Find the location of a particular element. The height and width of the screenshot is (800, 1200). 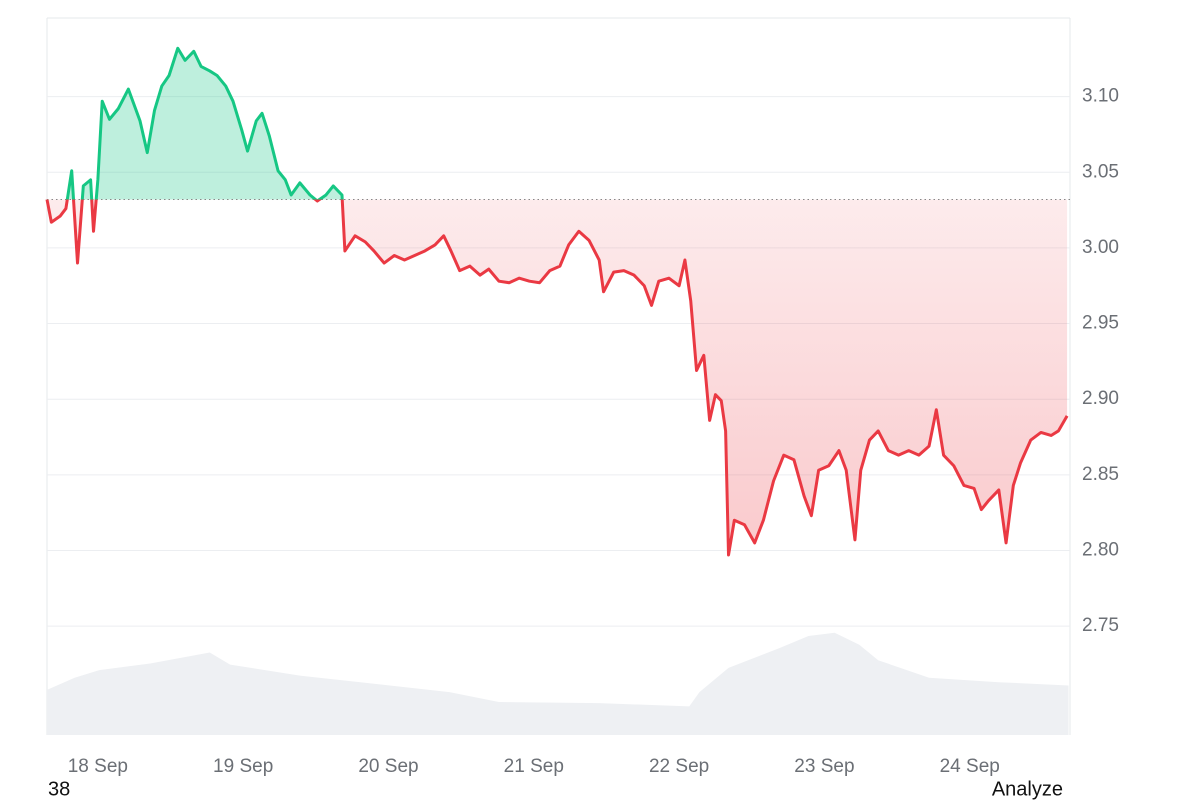

y-tick-label: 2.80 is located at coordinates (1100, 549).